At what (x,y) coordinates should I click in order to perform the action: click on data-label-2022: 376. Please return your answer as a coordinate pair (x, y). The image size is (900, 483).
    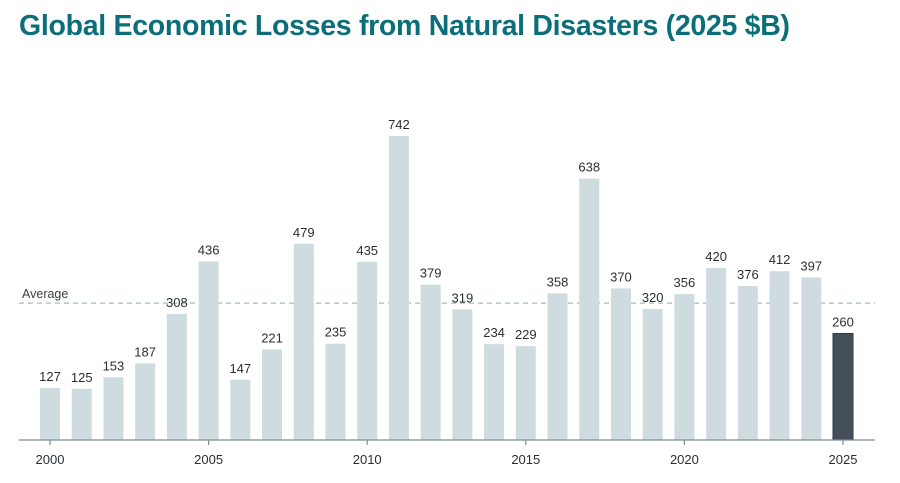
    Looking at the image, I should click on (748, 274).